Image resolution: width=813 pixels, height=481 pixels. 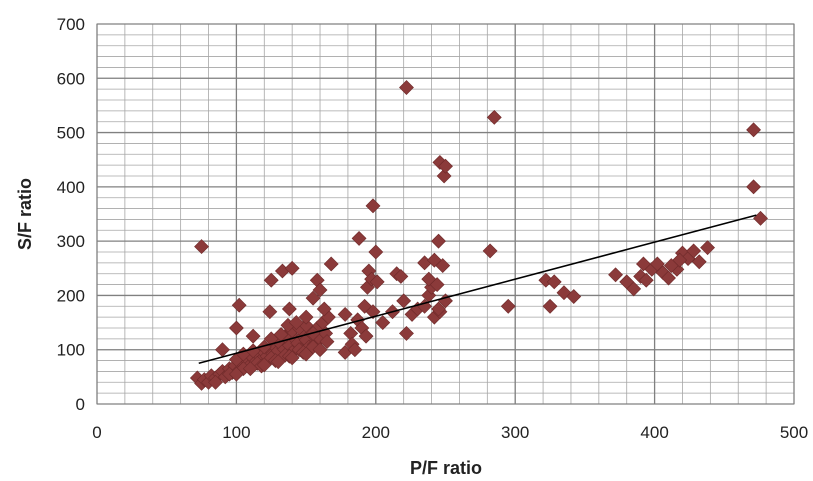 What do you see at coordinates (25, 214) in the screenshot?
I see `y-axis-title: S/F ratio` at bounding box center [25, 214].